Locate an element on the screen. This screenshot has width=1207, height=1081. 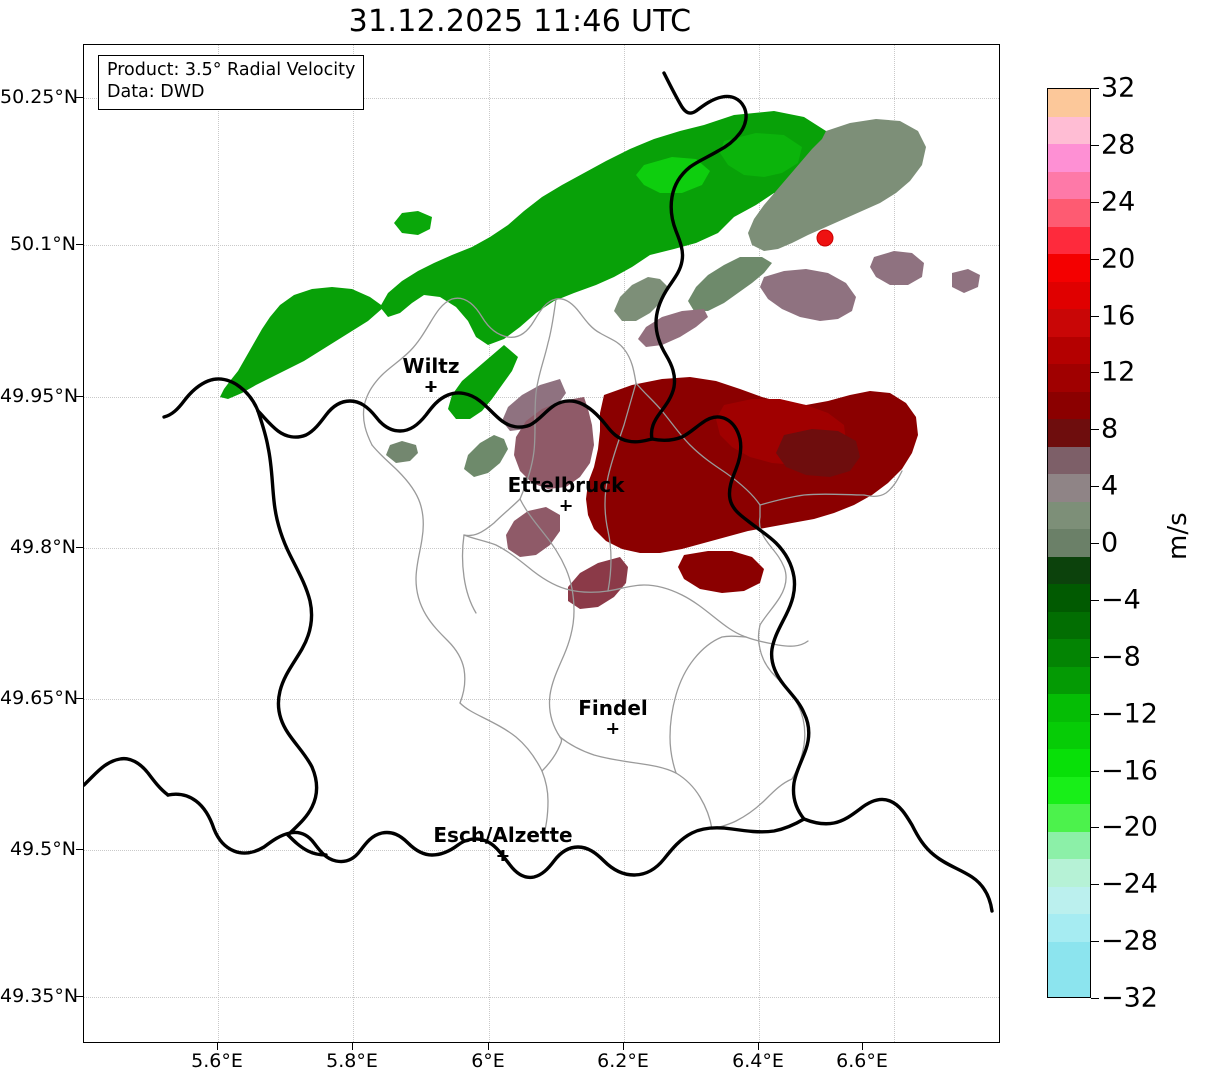
colorbar-tick-label: 28 is located at coordinates (1118, 145).